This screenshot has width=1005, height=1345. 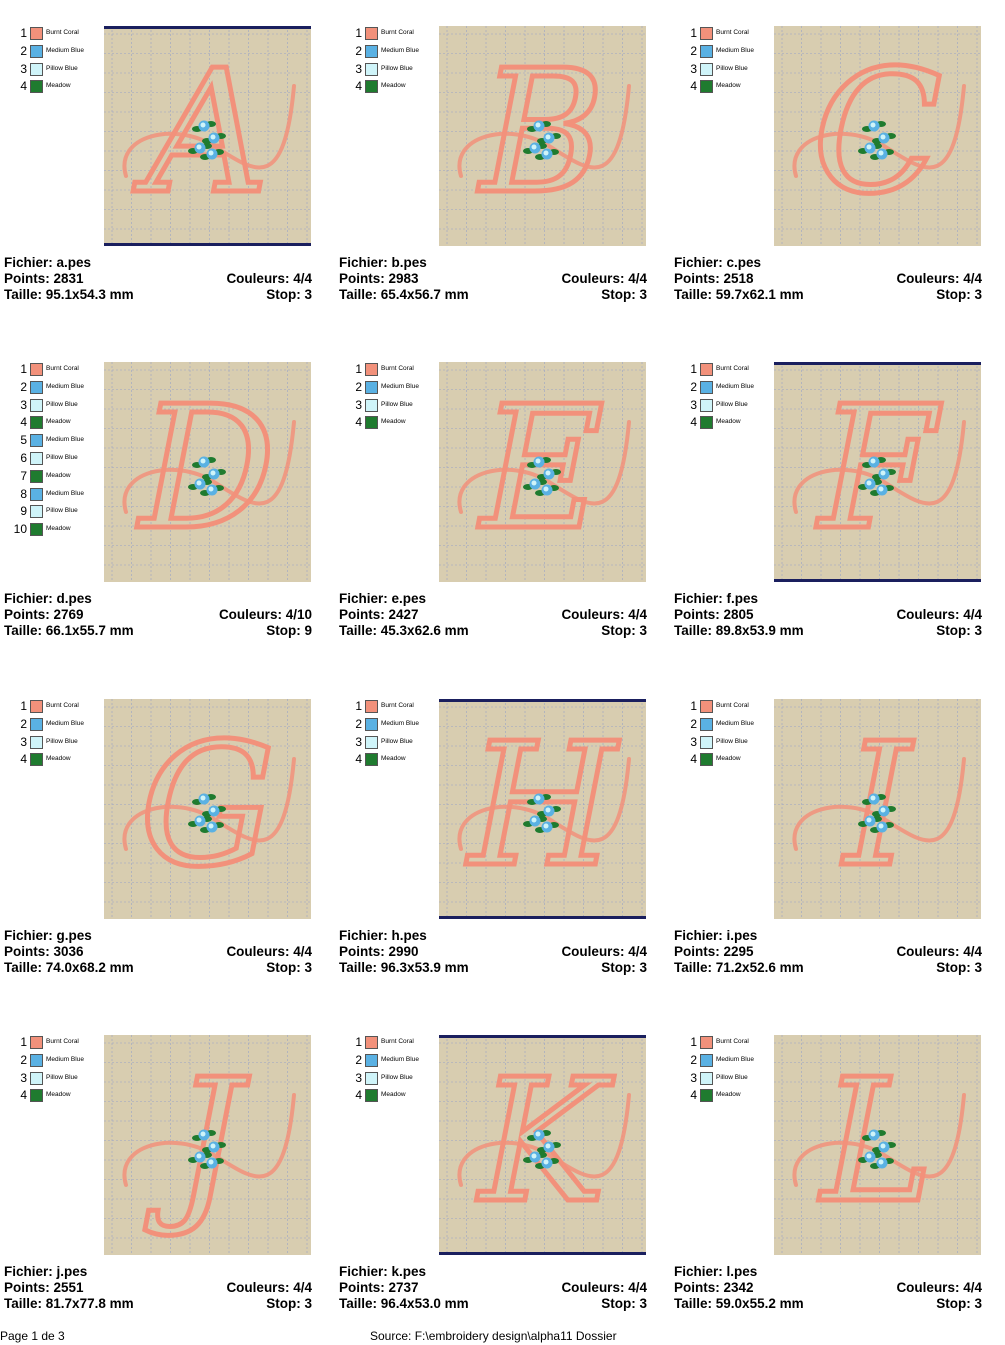 What do you see at coordinates (45, 1272) in the screenshot?
I see `file-field: Fichier: j.pes` at bounding box center [45, 1272].